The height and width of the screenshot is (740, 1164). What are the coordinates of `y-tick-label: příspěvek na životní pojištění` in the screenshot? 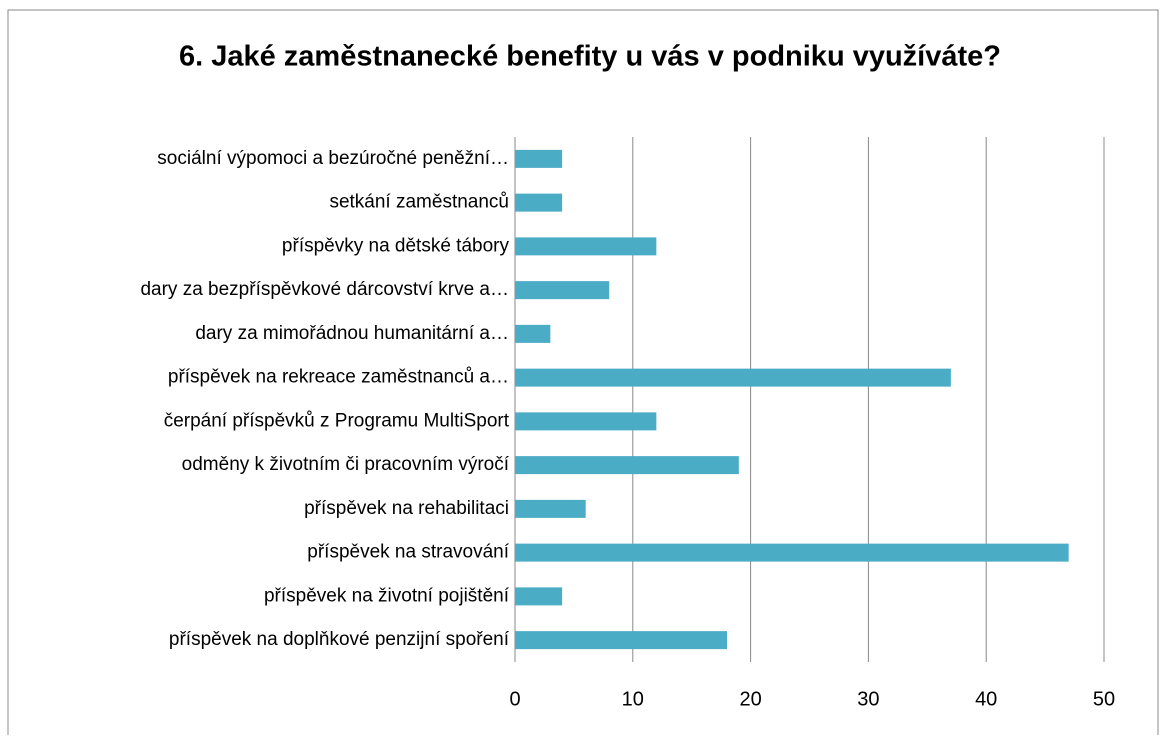 It's located at (387, 595).